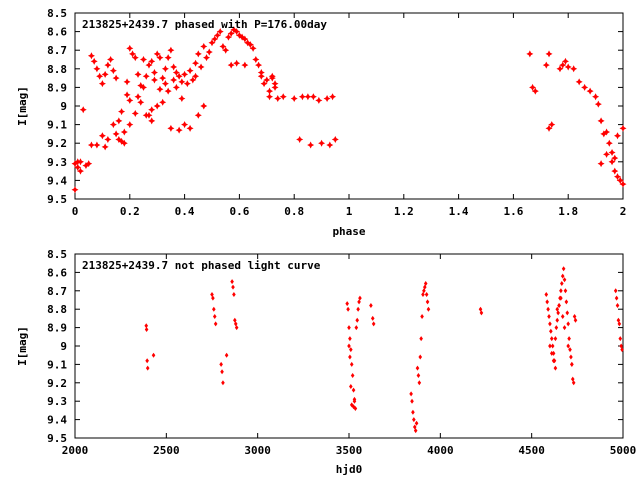 This screenshot has width=640, height=480. Describe the element at coordinates (531, 450) in the screenshot. I see `unphased-x-tick-label: 4500` at that location.